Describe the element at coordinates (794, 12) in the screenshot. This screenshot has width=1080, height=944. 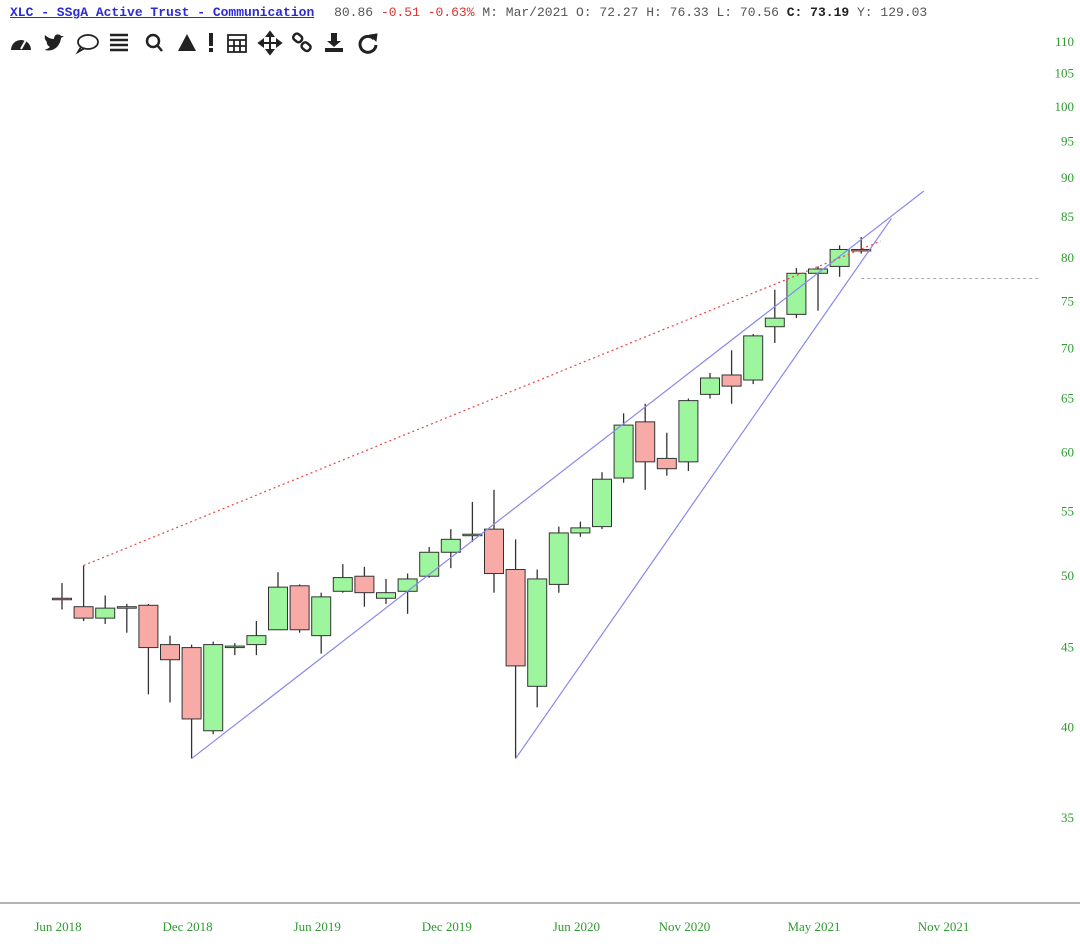
I see `field-label: C:` at that location.